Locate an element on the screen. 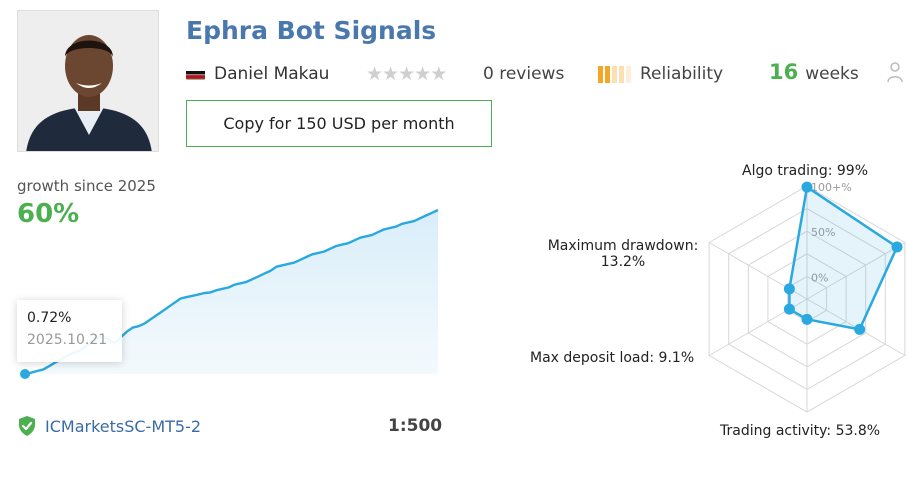  kenya-flag-icon is located at coordinates (195, 74).